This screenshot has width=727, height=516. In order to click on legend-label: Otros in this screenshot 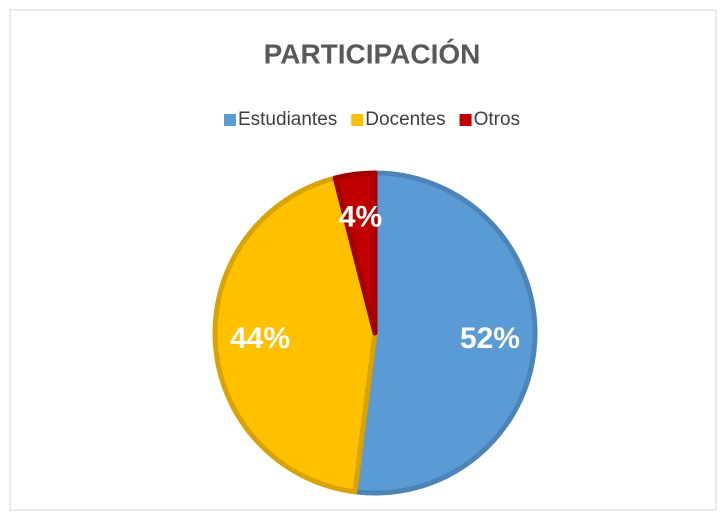, I will do `click(497, 119)`.